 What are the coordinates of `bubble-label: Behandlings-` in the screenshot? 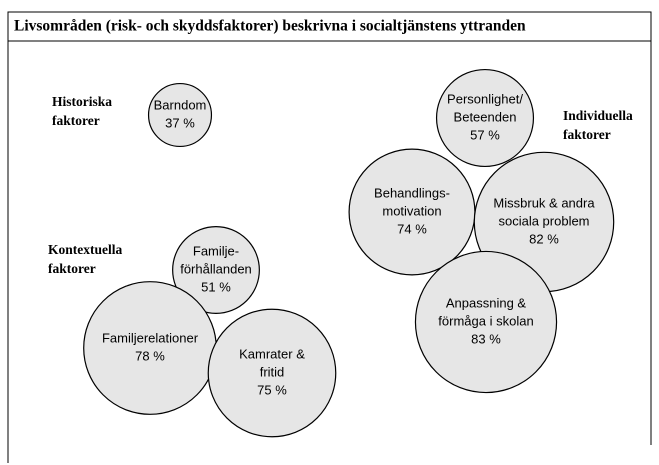 It's located at (412, 192).